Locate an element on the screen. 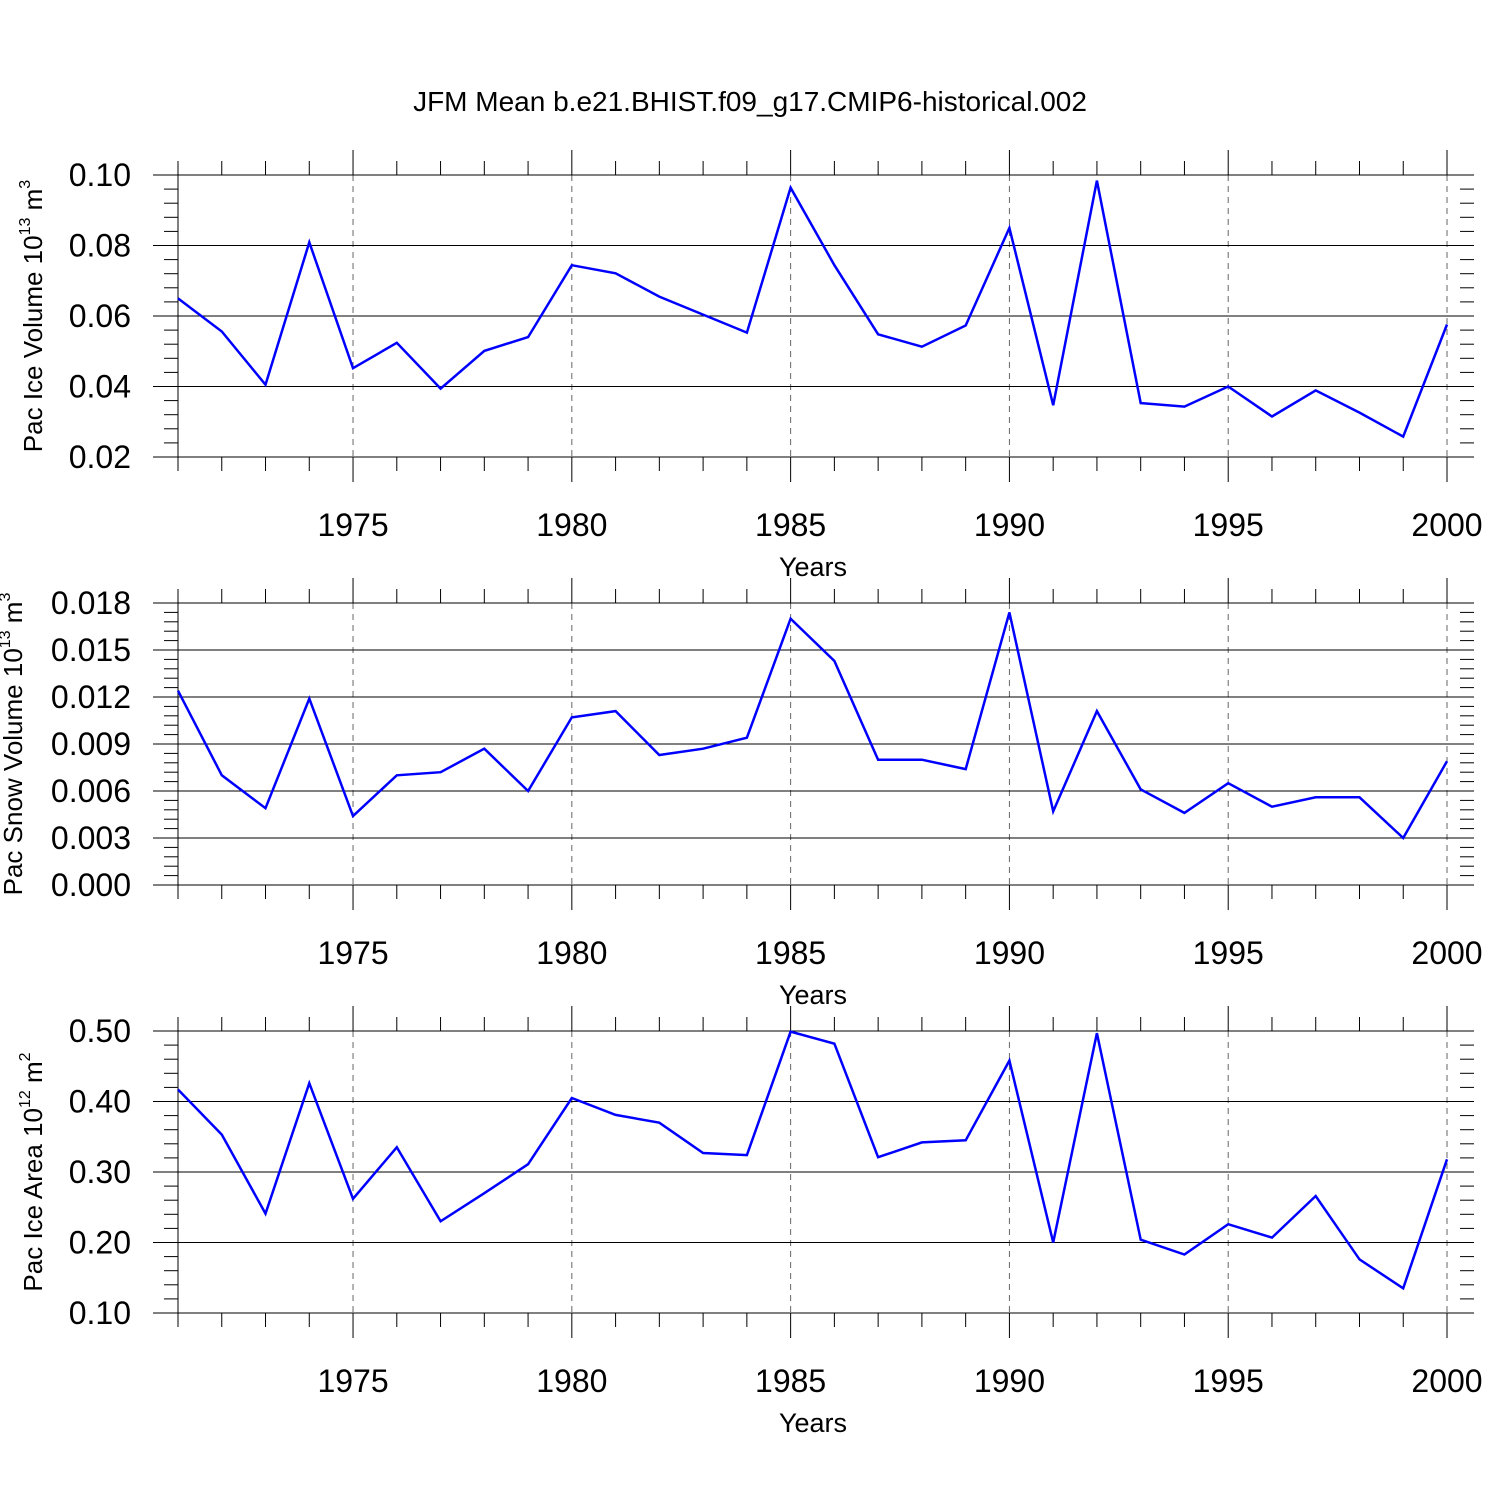  y-tick-label: 0.015 is located at coordinates (91, 650).